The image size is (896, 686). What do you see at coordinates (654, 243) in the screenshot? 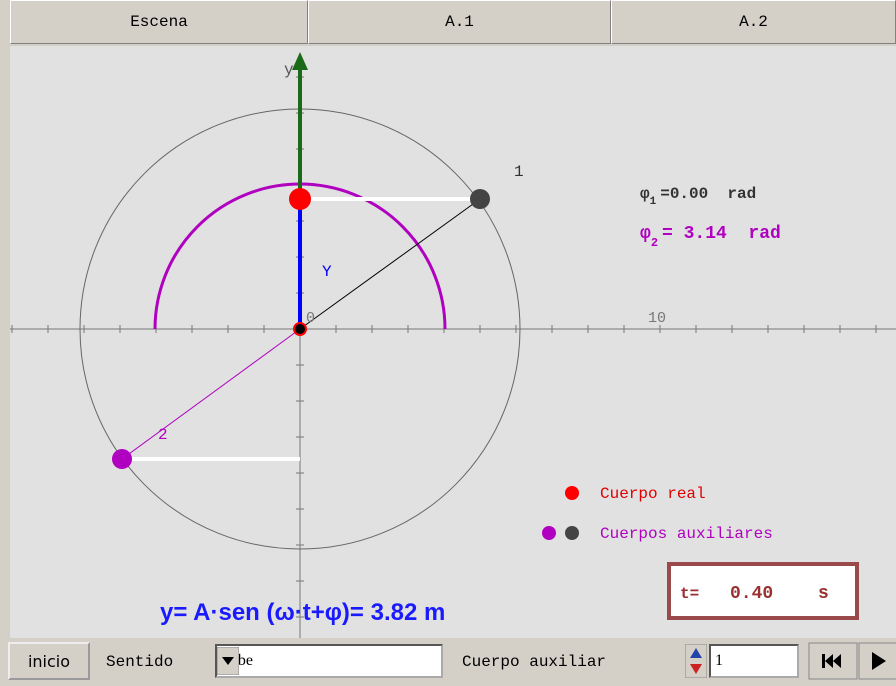
I see `index: 2` at bounding box center [654, 243].